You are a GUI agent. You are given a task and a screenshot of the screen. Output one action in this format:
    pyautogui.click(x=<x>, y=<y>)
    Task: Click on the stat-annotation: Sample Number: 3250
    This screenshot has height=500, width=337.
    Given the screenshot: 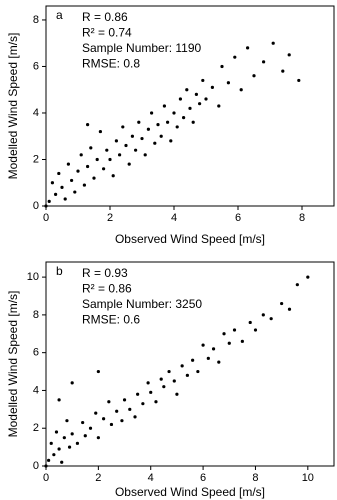 What is the action you would take?
    pyautogui.click(x=142, y=304)
    